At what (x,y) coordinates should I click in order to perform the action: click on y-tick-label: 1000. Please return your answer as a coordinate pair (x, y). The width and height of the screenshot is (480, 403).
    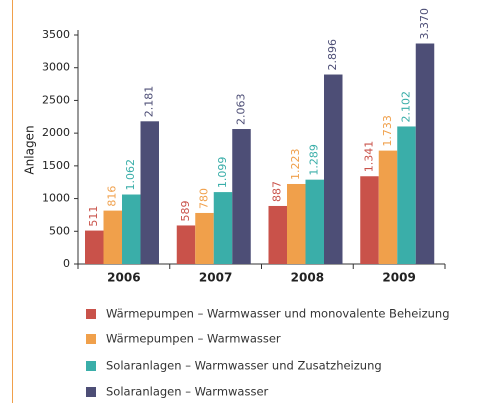
    Looking at the image, I should click on (56, 198).